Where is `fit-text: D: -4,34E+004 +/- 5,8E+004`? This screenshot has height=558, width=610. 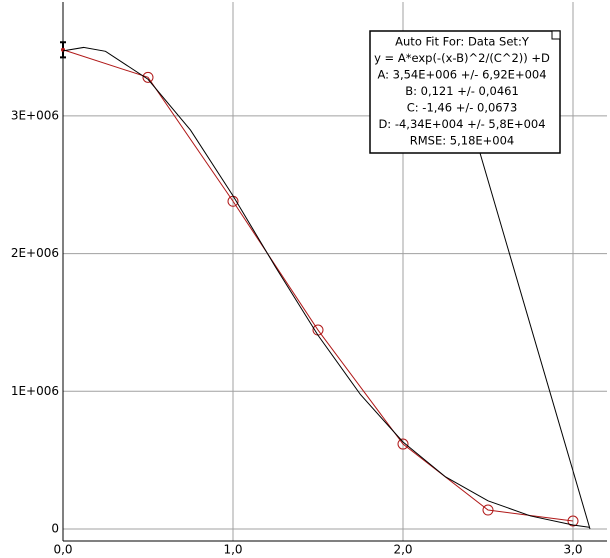
fit-text: D: -4,34E+004 +/- 5,8E+004 is located at coordinates (461, 124).